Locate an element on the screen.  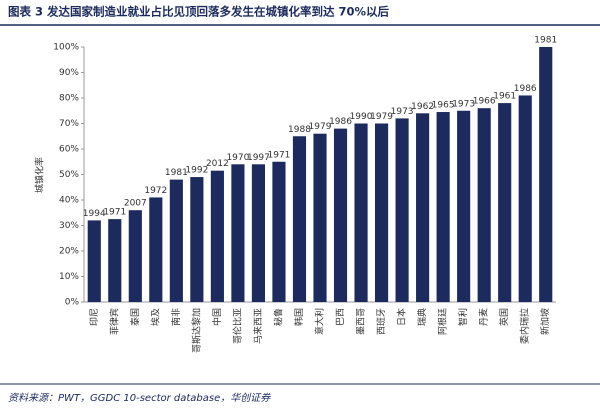
bar-label: 1994 is located at coordinates (94, 214).